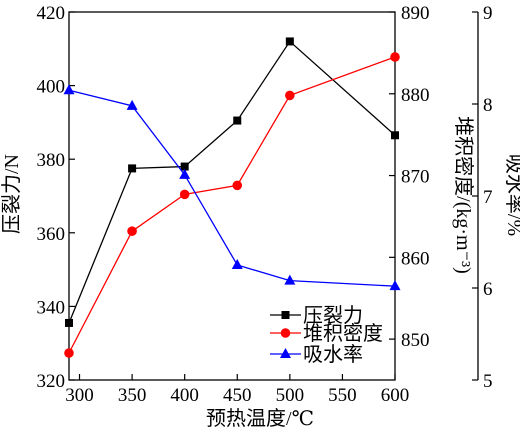  I want to click on legend-label-density: 堆积密度, so click(343, 333).